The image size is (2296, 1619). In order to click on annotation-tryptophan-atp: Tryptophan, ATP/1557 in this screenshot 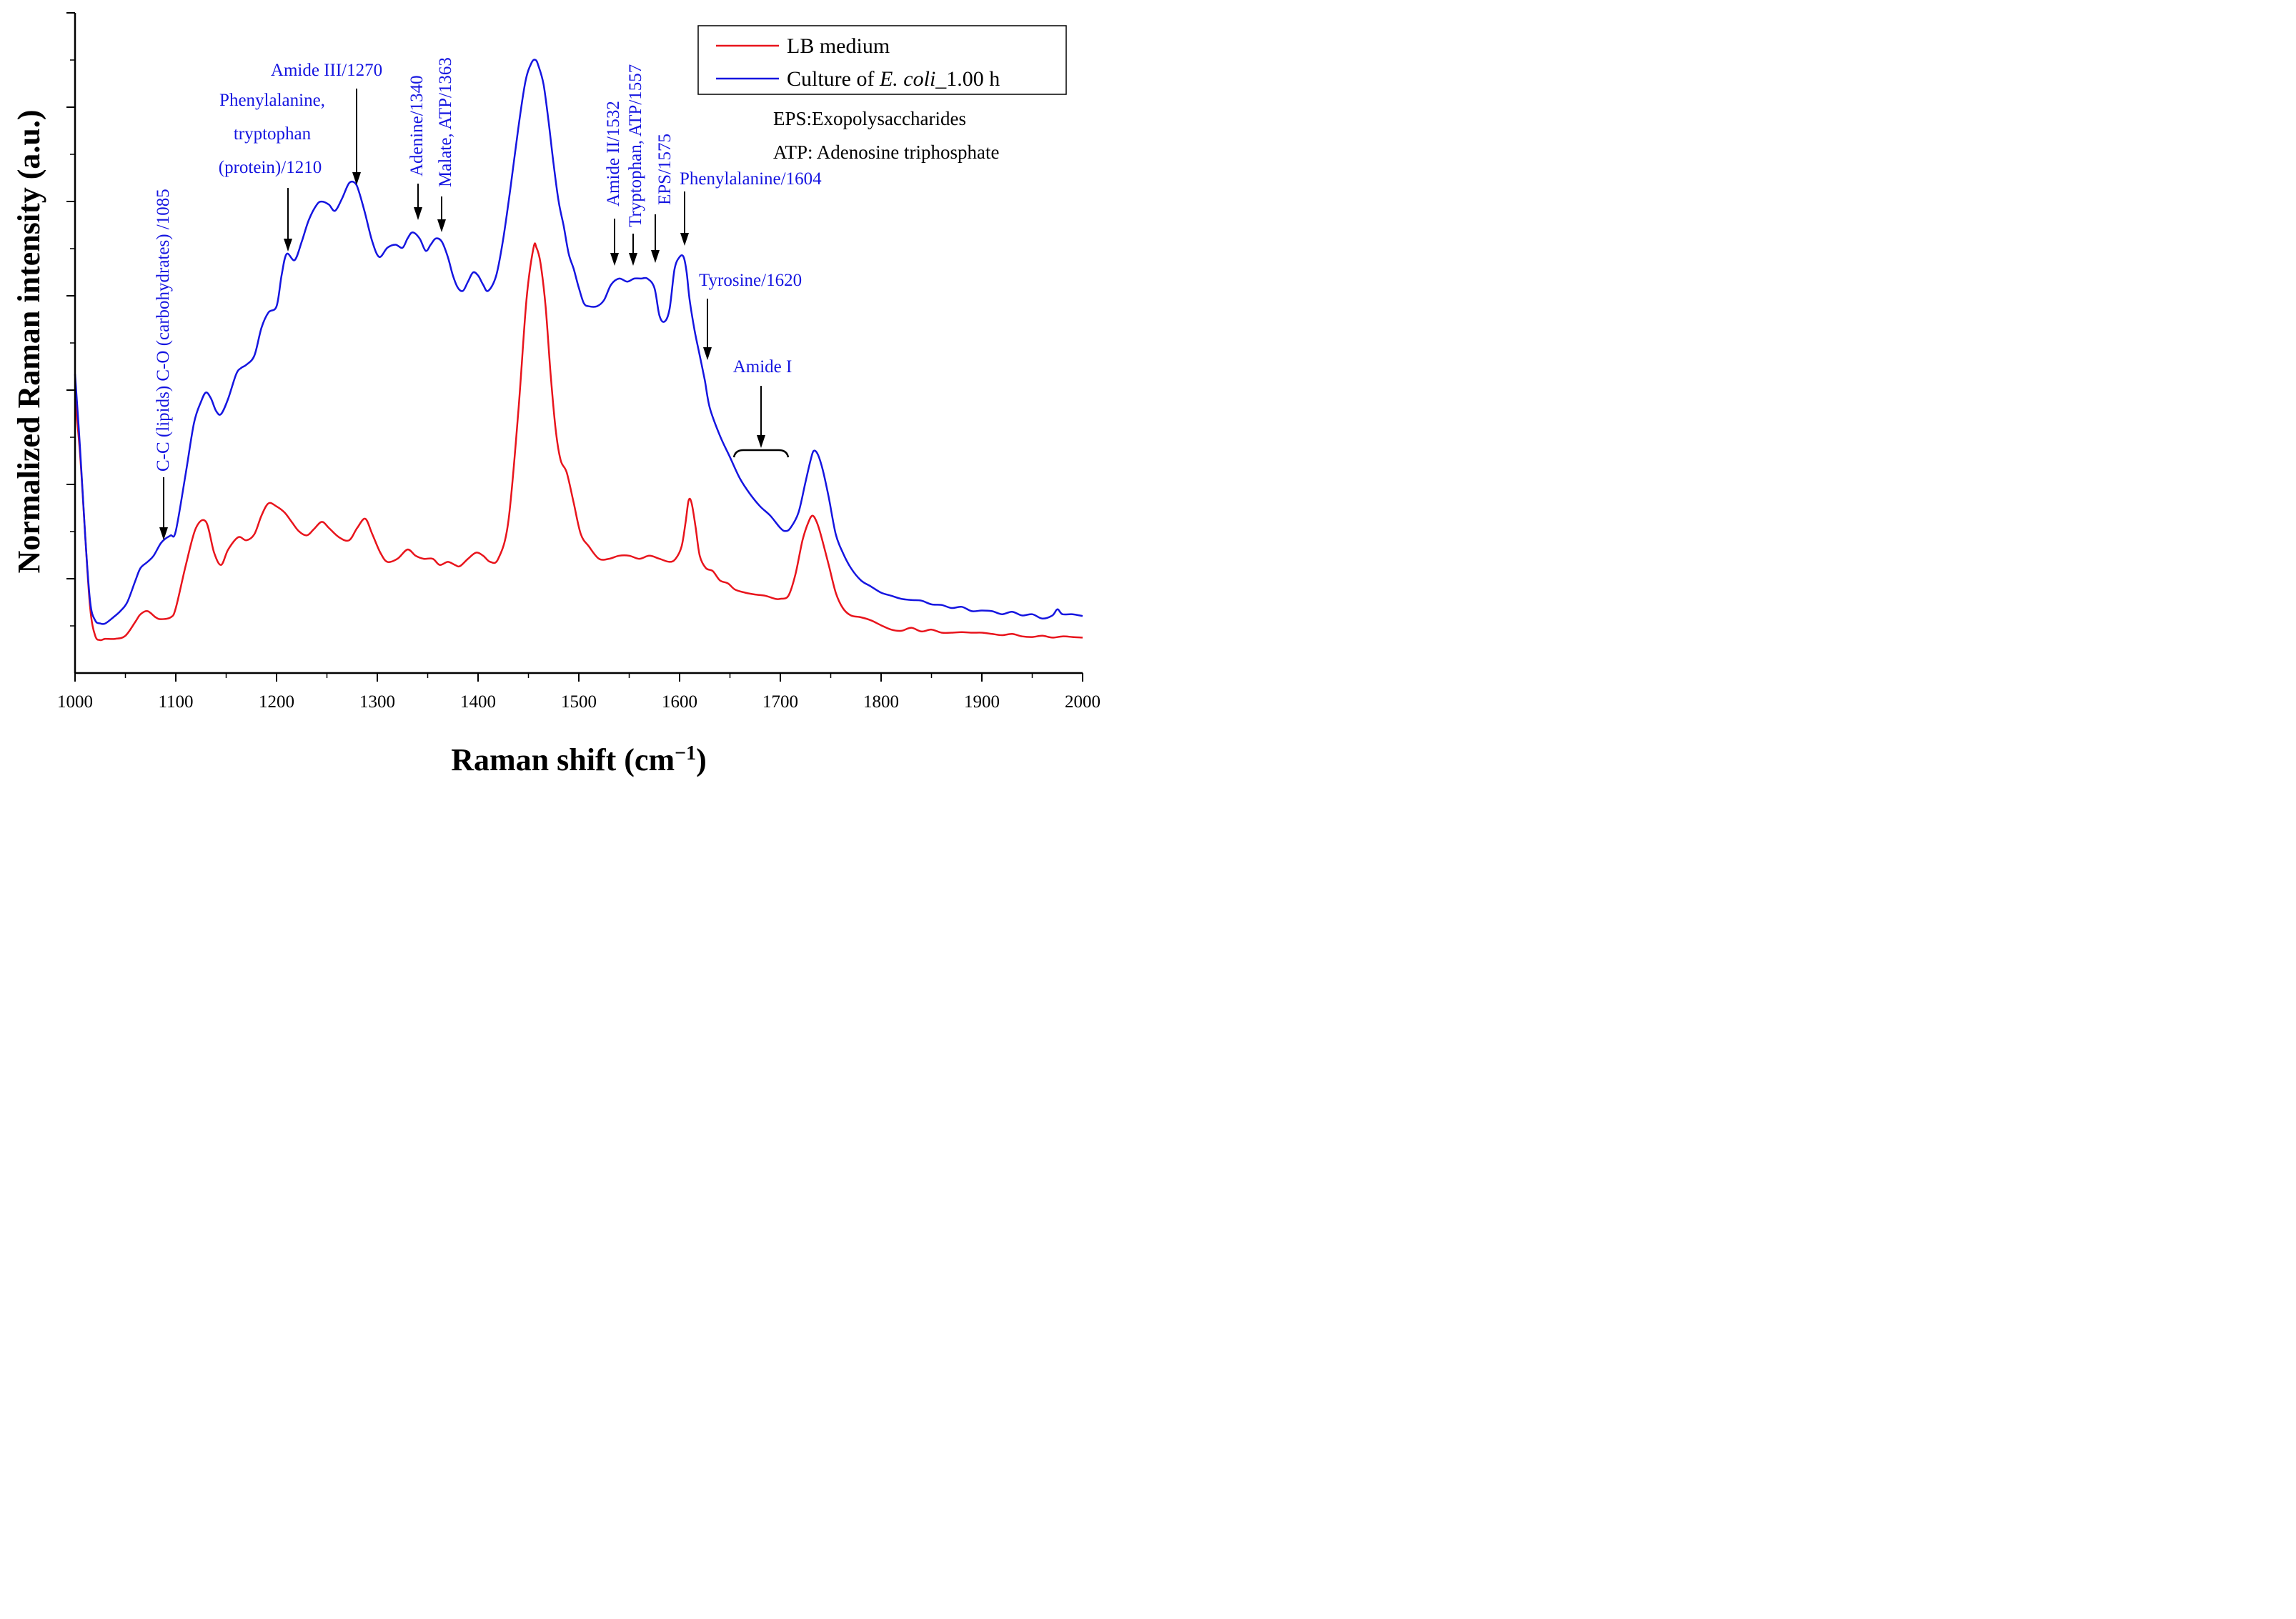, I will do `click(635, 145)`.